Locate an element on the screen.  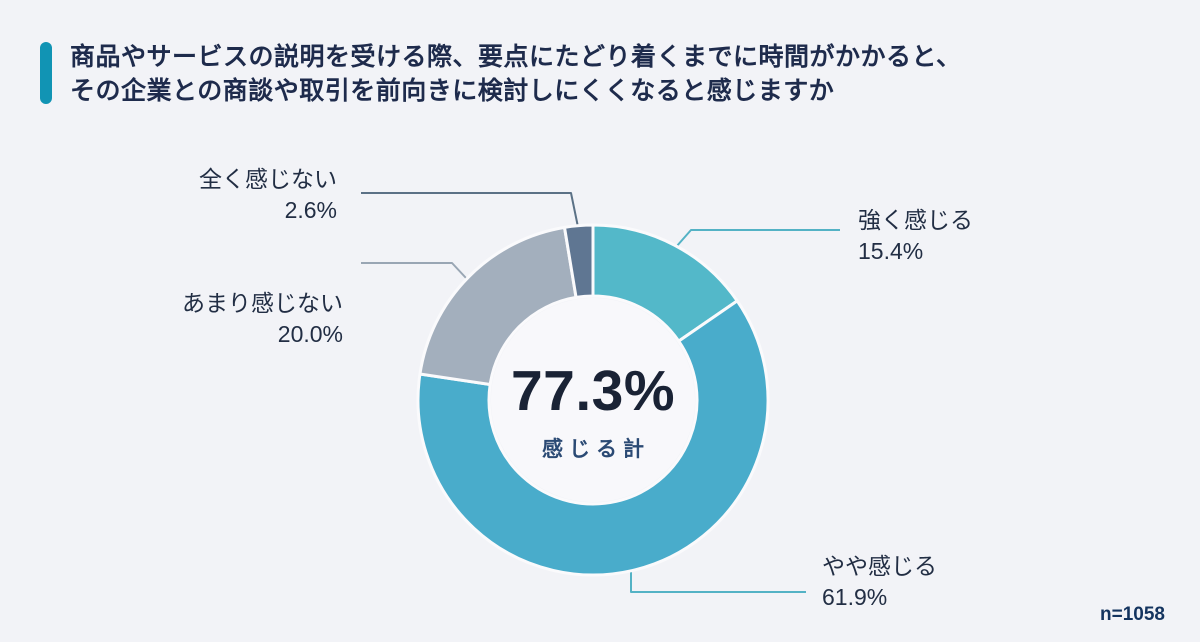
leader-line-somewhat-feel is located at coordinates (718, 582).